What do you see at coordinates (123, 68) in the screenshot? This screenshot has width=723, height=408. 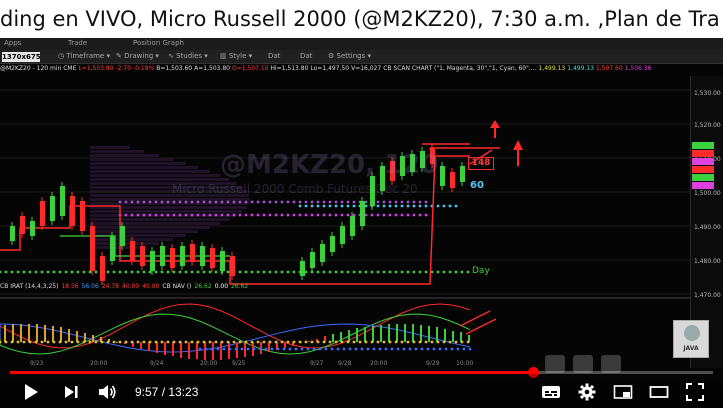 I see `quote-field-2: -2.70` at bounding box center [123, 68].